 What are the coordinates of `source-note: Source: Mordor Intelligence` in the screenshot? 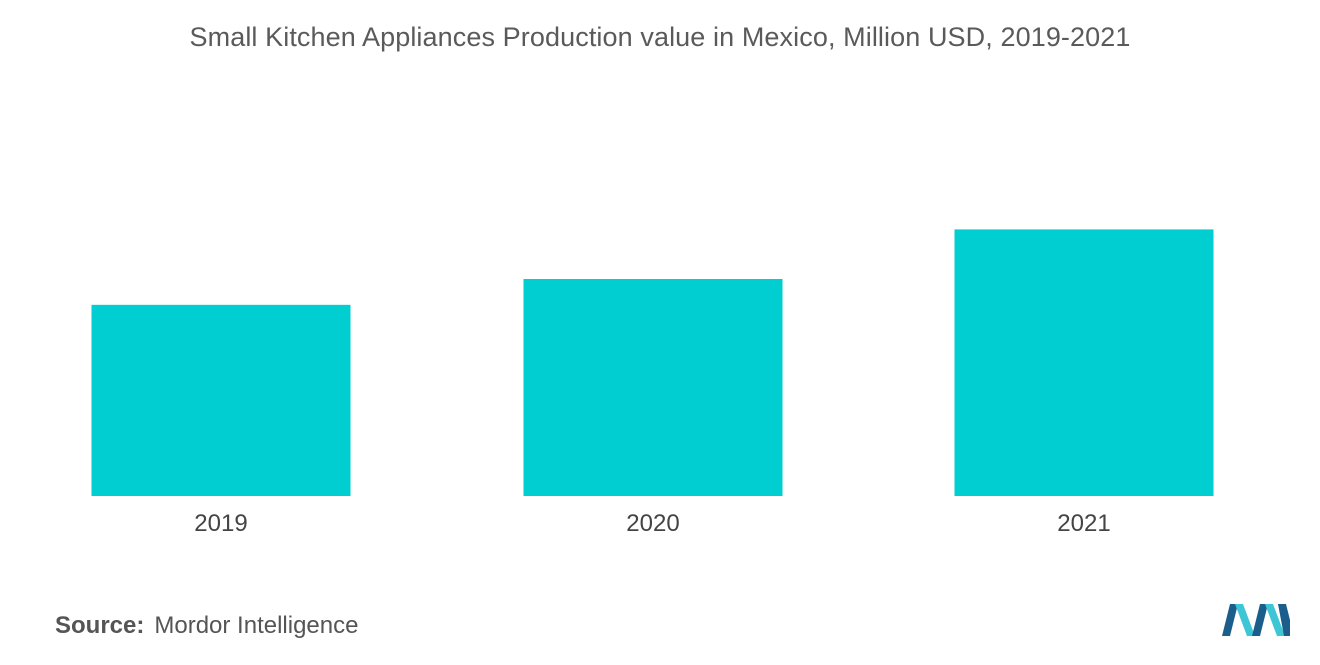 It's located at (206, 626).